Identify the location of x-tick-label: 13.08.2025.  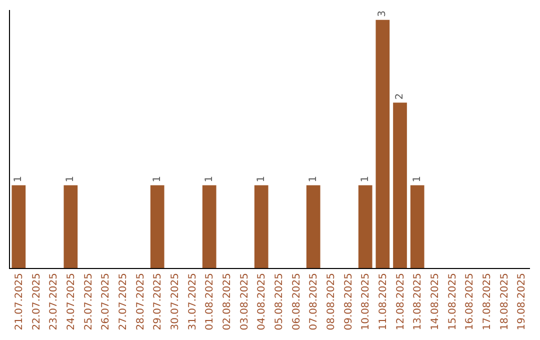
(418, 301).